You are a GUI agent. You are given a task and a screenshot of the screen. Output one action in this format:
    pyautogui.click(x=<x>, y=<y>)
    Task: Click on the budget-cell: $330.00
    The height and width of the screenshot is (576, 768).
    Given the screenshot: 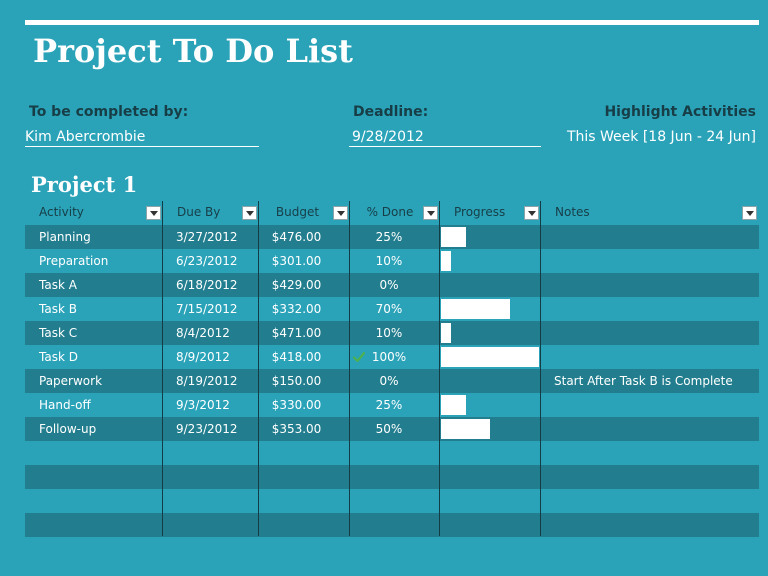 What is the action you would take?
    pyautogui.click(x=296, y=405)
    